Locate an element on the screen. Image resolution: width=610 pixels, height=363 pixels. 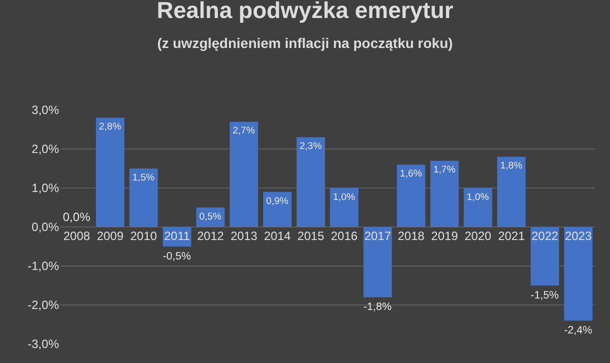
y-tick-label: -1,0% is located at coordinates (44, 266).